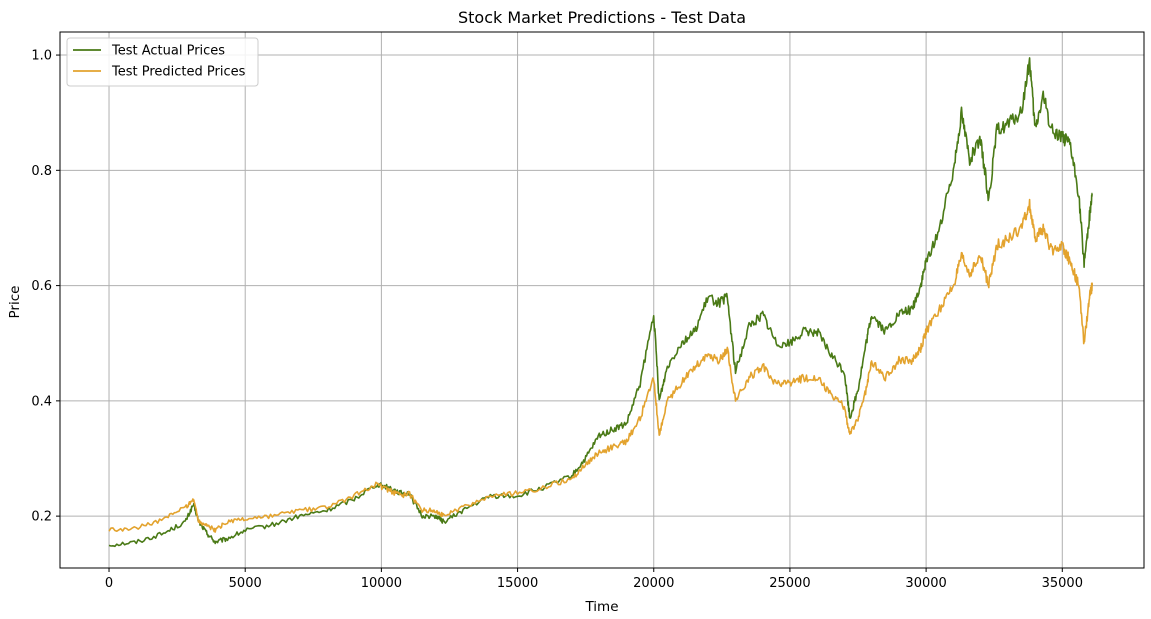 The image size is (1151, 619). What do you see at coordinates (1062, 583) in the screenshot?
I see `x-tick-label: 35000` at bounding box center [1062, 583].